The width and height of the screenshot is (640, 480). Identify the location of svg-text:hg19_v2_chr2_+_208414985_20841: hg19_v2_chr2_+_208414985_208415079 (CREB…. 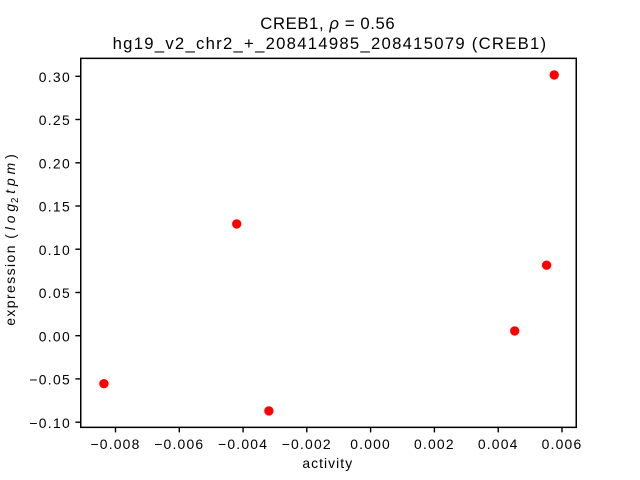
(330, 43).